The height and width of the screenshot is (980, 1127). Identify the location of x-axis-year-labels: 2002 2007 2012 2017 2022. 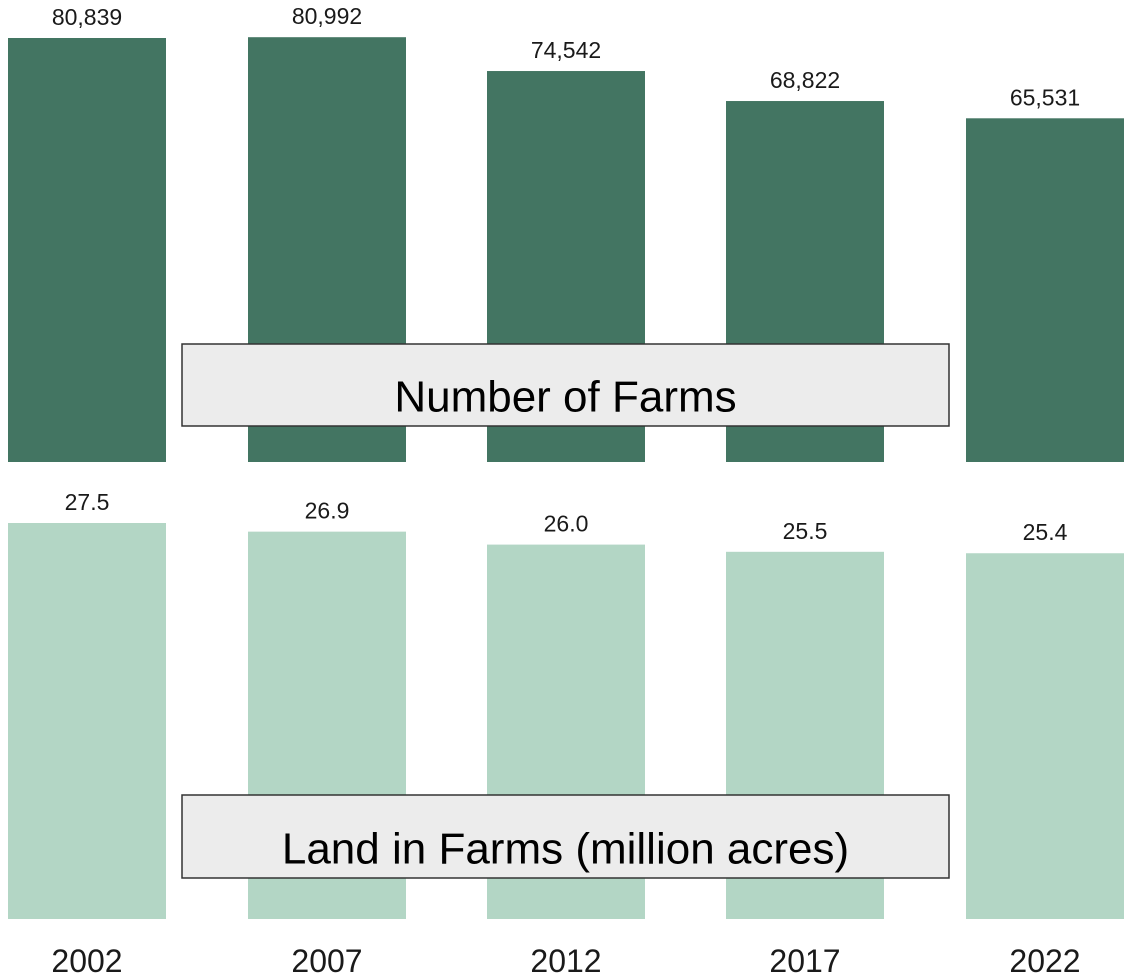
(565, 961).